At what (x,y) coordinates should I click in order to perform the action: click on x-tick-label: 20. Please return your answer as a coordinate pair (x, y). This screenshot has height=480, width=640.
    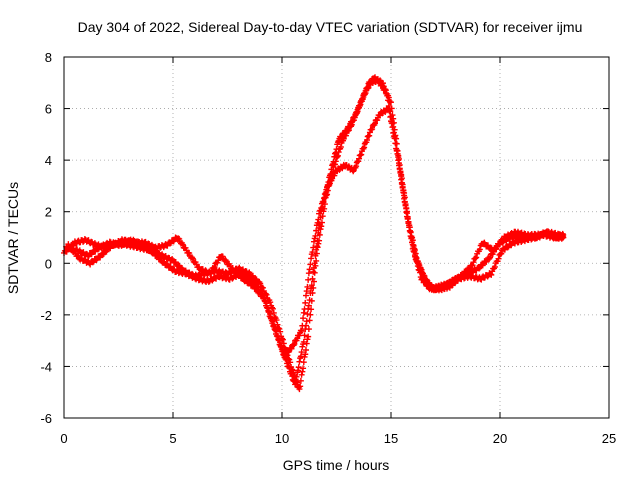
    Looking at the image, I should click on (500, 438).